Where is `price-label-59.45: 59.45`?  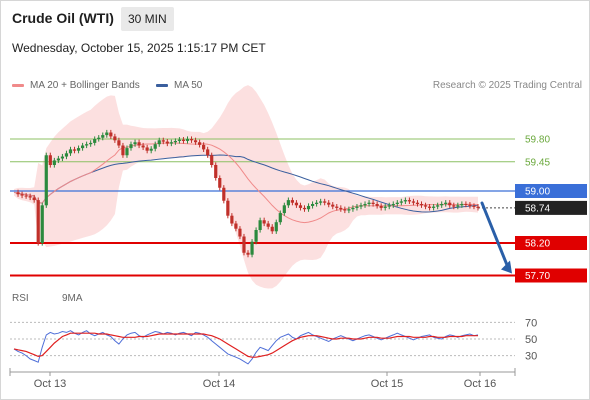
price-label-59.45: 59.45 is located at coordinates (537, 162).